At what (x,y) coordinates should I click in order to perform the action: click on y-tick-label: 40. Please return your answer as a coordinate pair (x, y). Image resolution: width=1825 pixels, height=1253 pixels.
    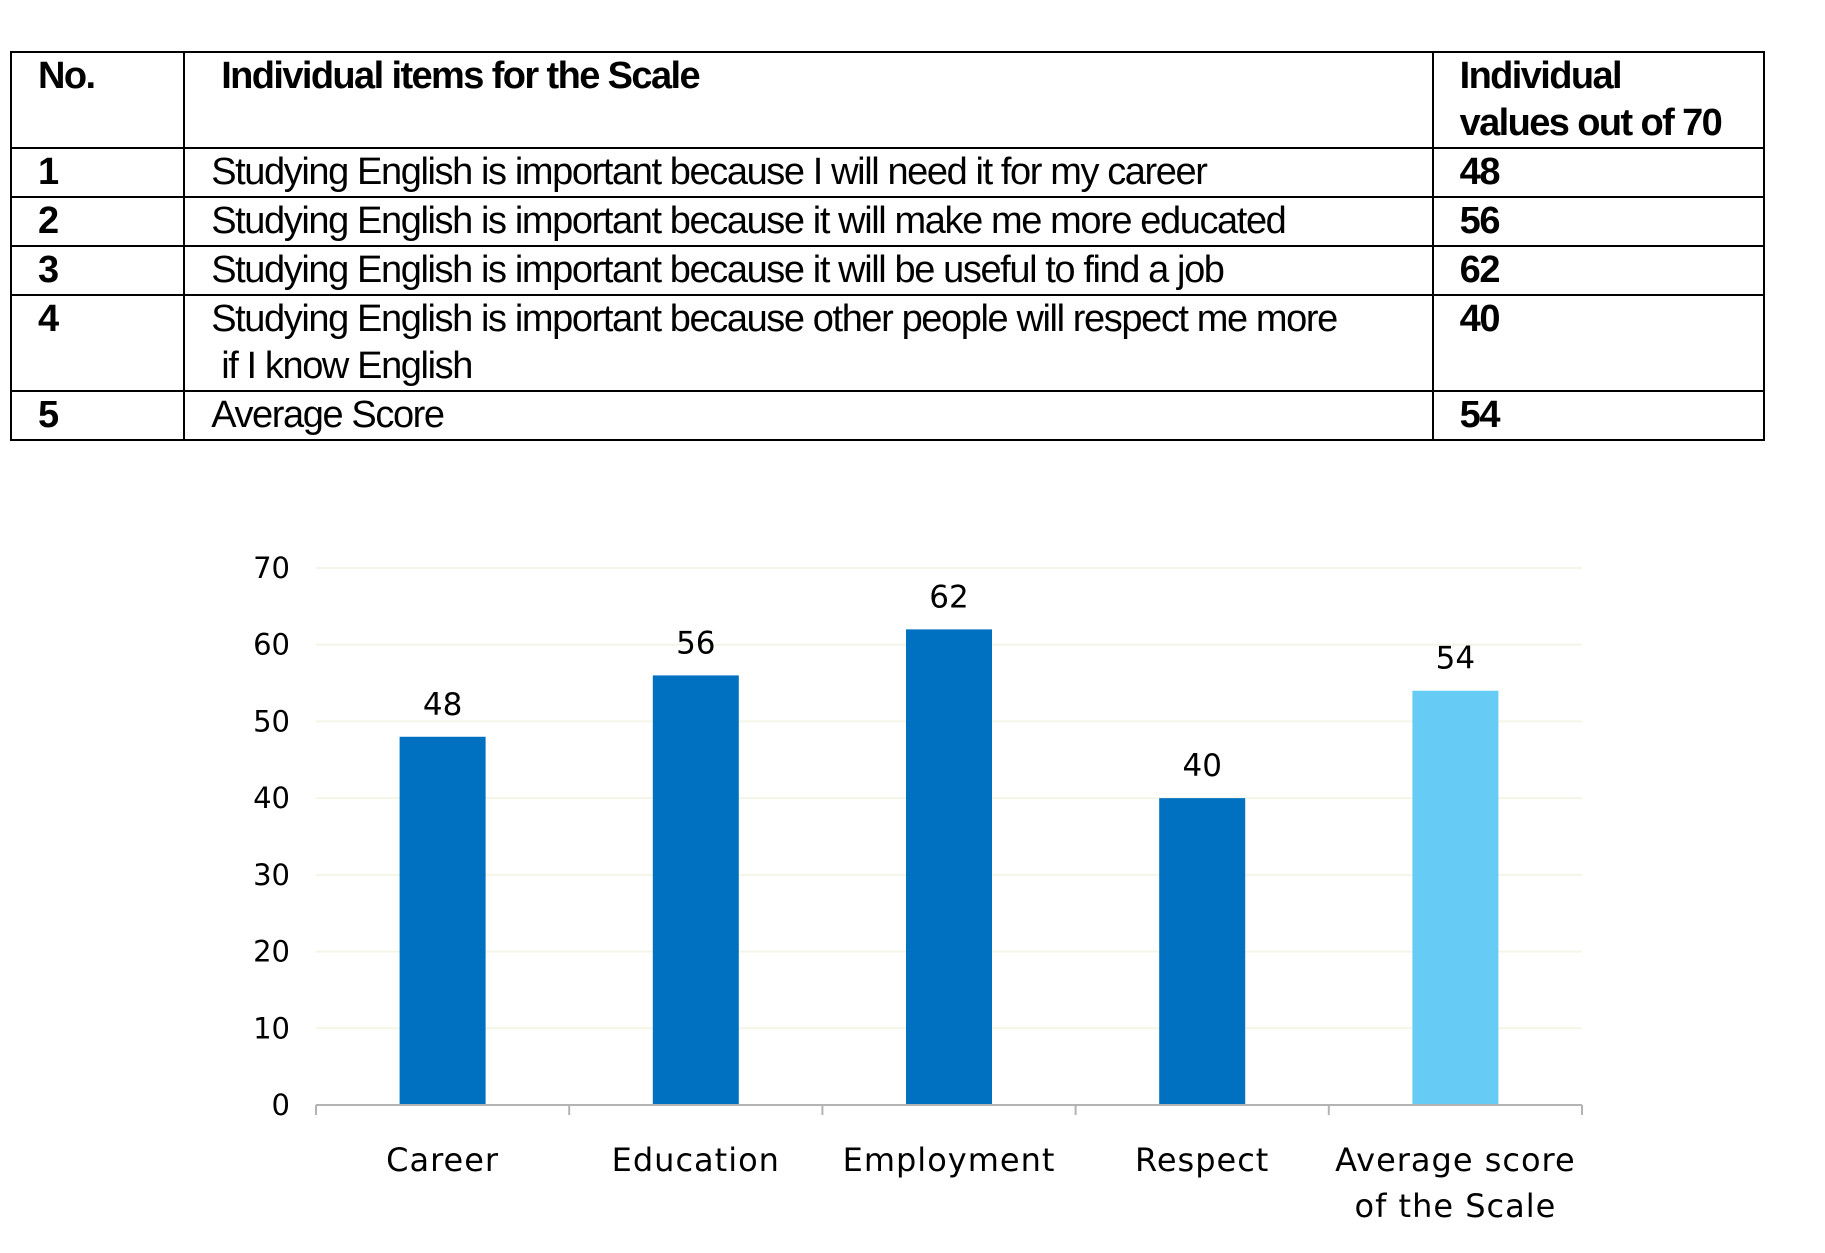
    Looking at the image, I should click on (271, 798).